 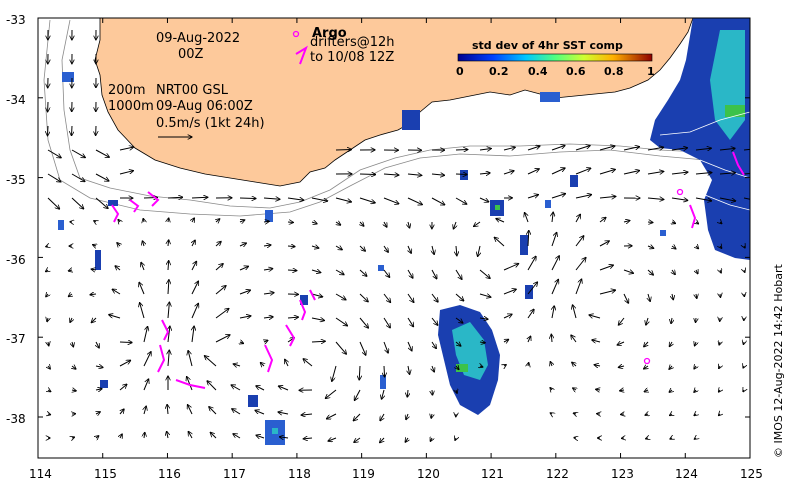 I want to click on y-tick-label: -33, so click(x=16, y=20).